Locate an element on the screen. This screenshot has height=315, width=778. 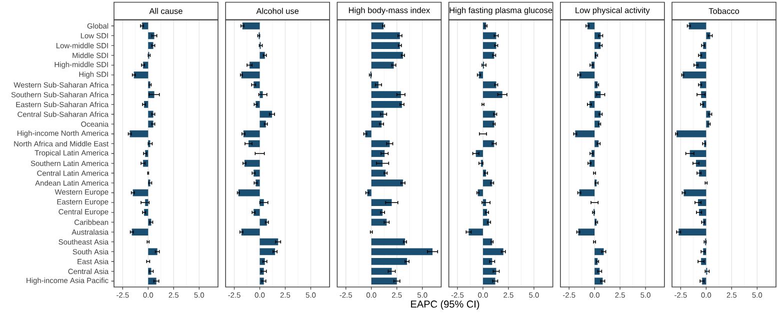
chart-title: Low physical activity is located at coordinates (613, 11).